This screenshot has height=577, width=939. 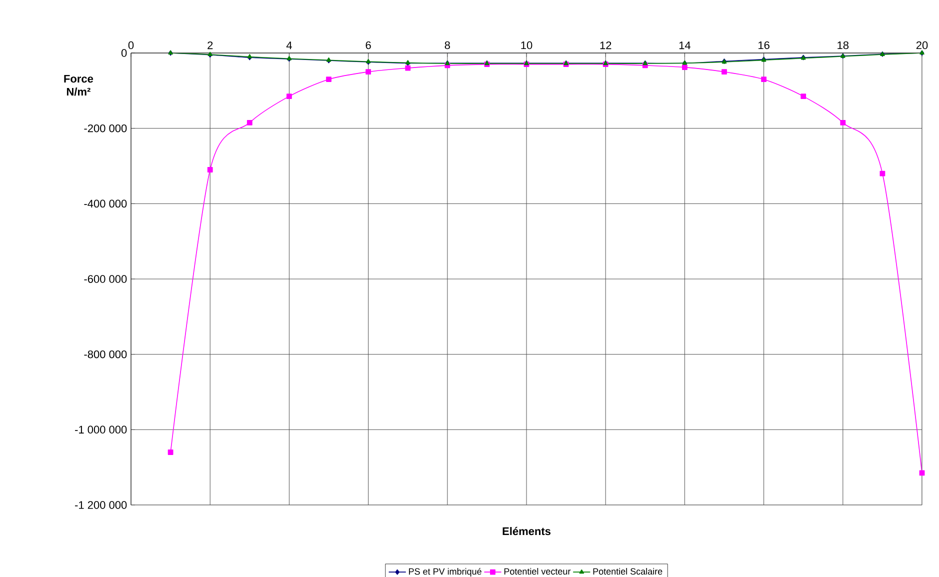 What do you see at coordinates (537, 571) in the screenshot?
I see `legend-label: Potentiel vecteur` at bounding box center [537, 571].